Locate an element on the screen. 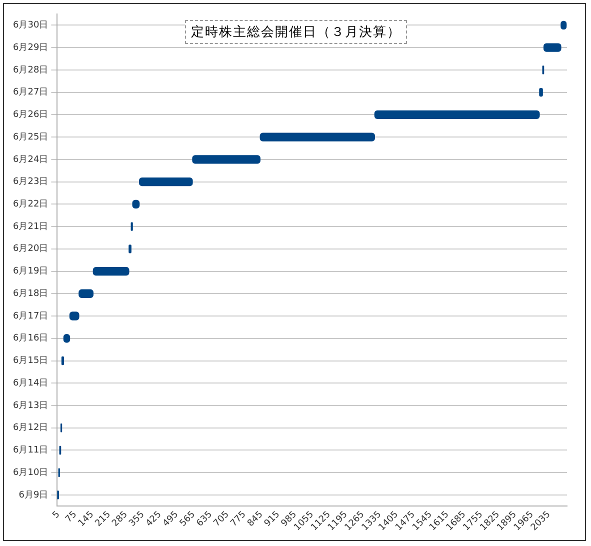 The image size is (591, 546). x-tick-label: 495 is located at coordinates (171, 519).